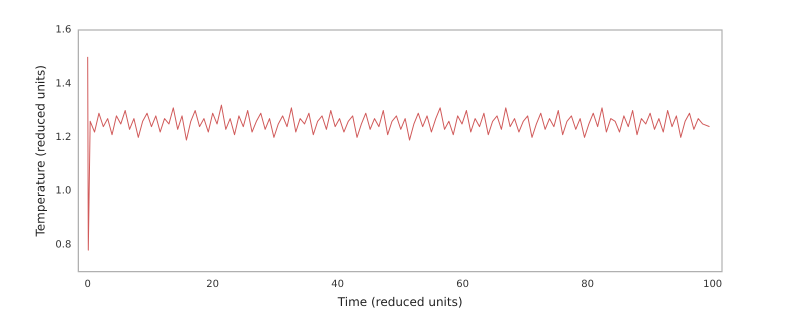  Describe the element at coordinates (87, 284) in the screenshot. I see `x-tick-label: 0` at that location.